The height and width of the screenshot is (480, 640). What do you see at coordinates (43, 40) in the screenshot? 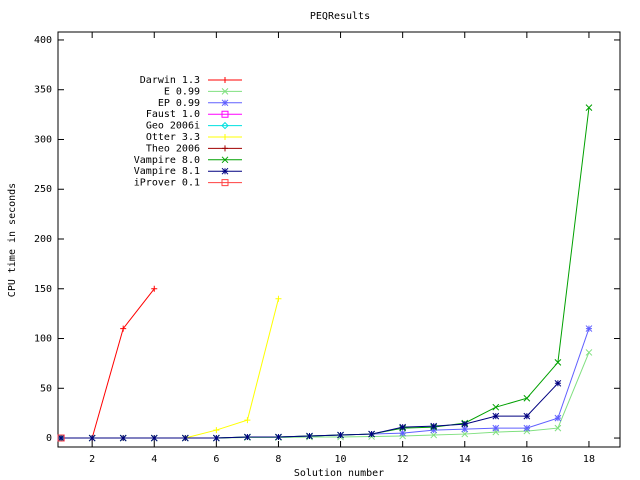
I see `y-tick-label: 400` at bounding box center [43, 40].